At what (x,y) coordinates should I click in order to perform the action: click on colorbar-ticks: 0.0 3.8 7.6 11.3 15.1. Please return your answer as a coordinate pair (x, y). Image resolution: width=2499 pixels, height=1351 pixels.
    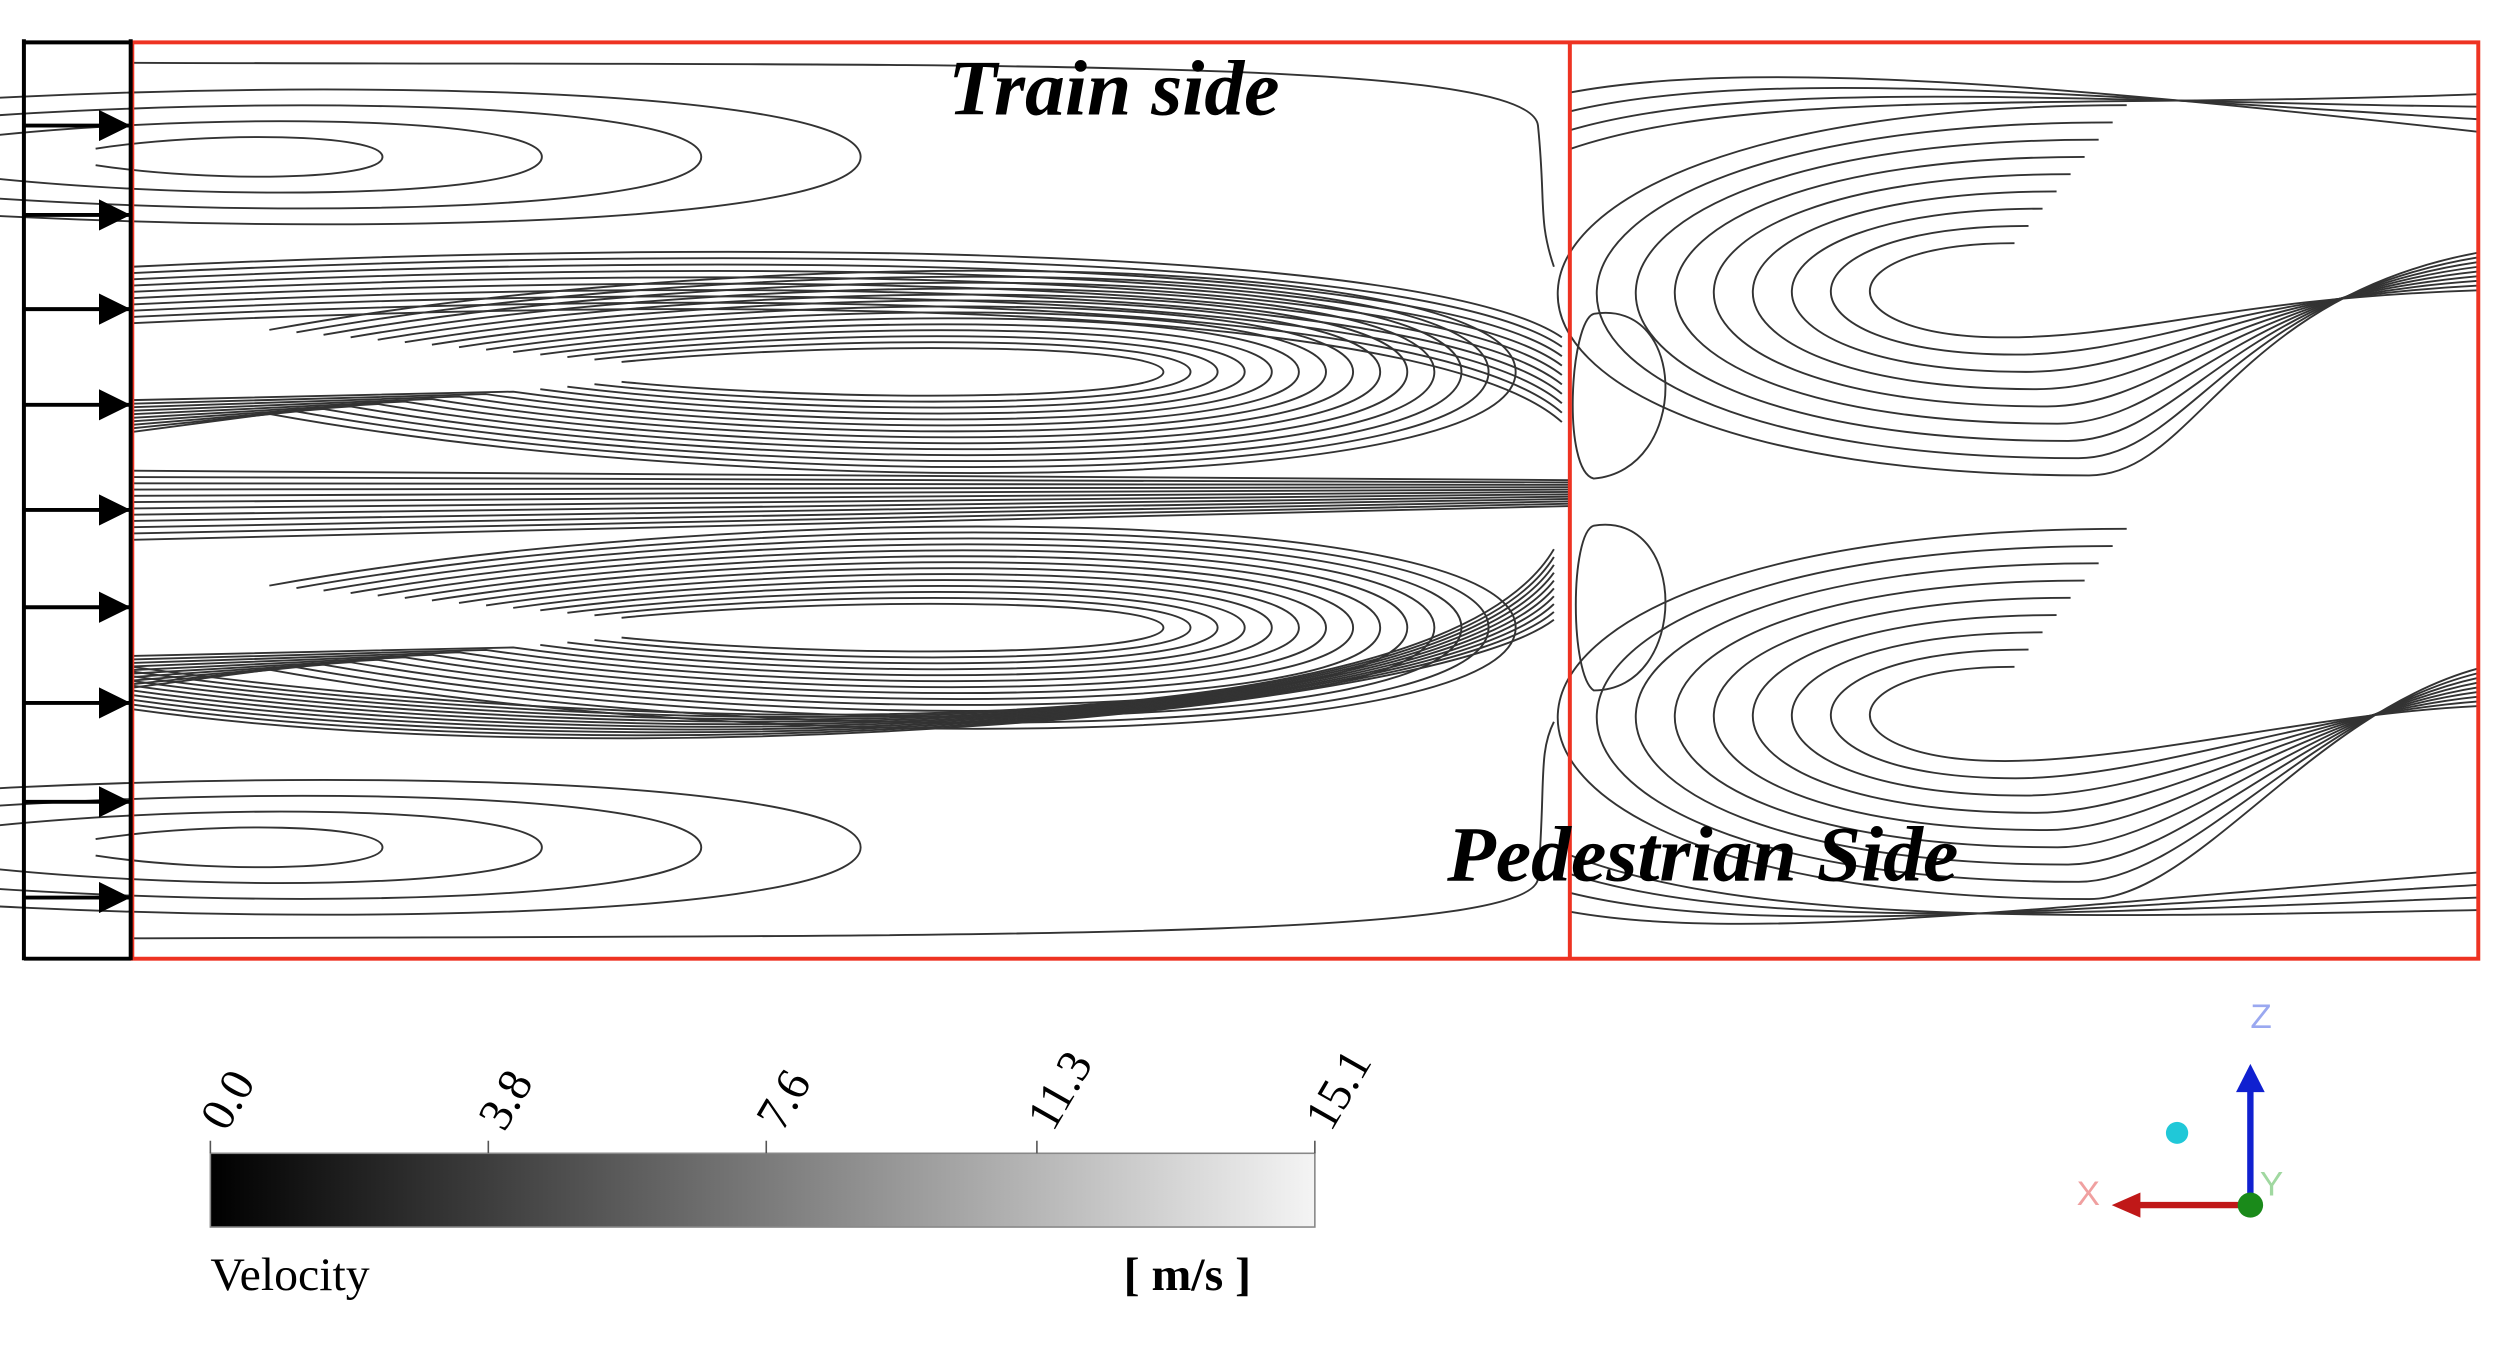
    Looking at the image, I should click on (786, 1097).